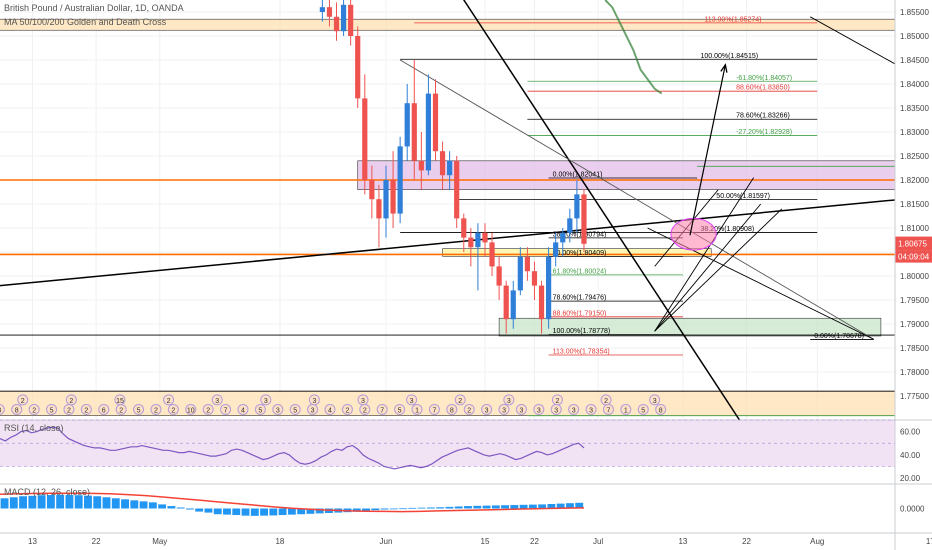  I want to click on current-price-tag, so click(913, 243).